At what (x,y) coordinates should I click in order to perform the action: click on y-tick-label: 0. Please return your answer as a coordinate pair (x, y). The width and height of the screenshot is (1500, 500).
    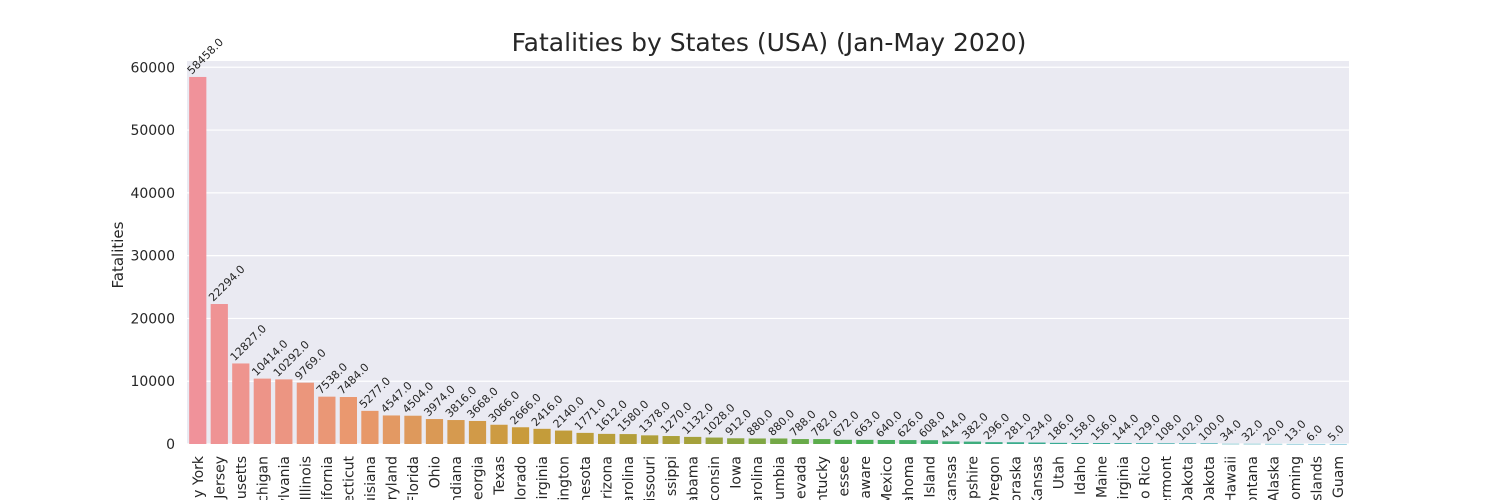
    Looking at the image, I should click on (170, 445).